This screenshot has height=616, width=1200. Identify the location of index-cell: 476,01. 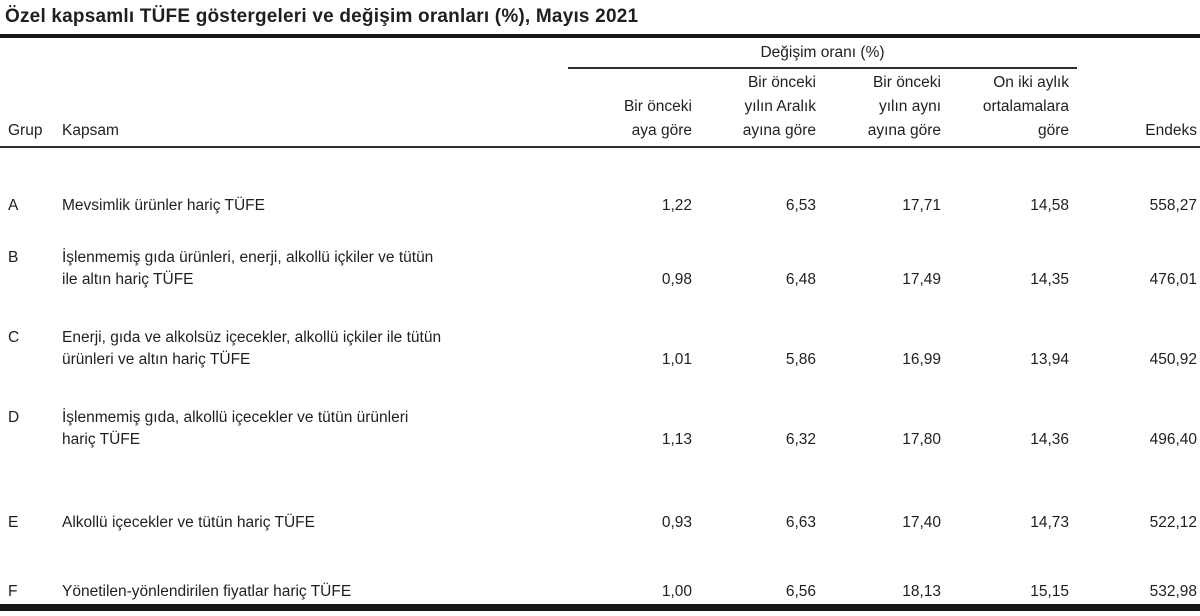
(1173, 279).